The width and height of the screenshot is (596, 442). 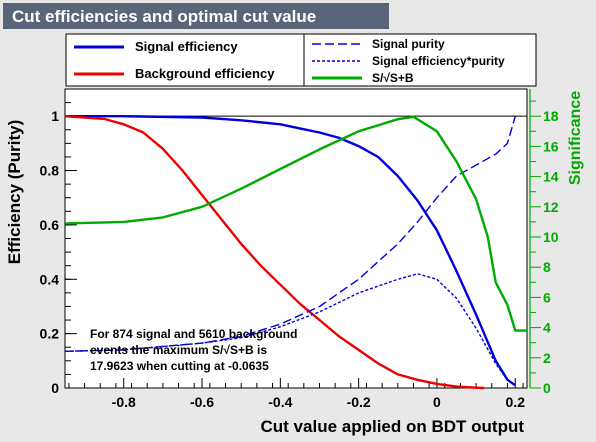 I want to click on x-axis-title: Cut value applied on BDT output, so click(x=393, y=426).